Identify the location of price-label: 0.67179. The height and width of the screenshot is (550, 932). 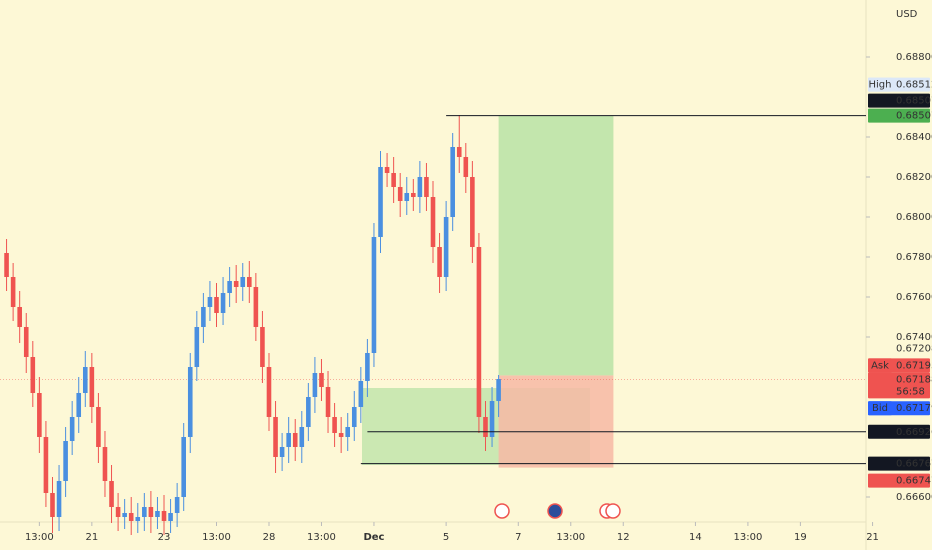
(914, 408).